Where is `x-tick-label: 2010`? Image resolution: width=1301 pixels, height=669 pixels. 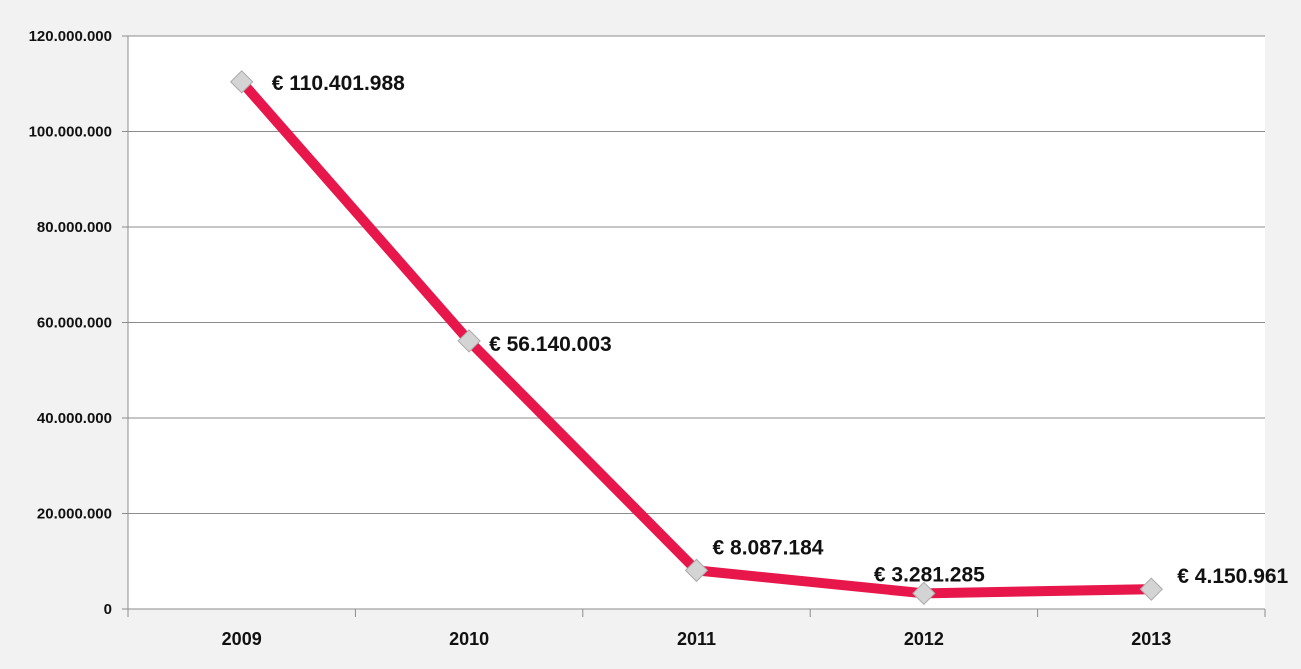
x-tick-label: 2010 is located at coordinates (469, 639).